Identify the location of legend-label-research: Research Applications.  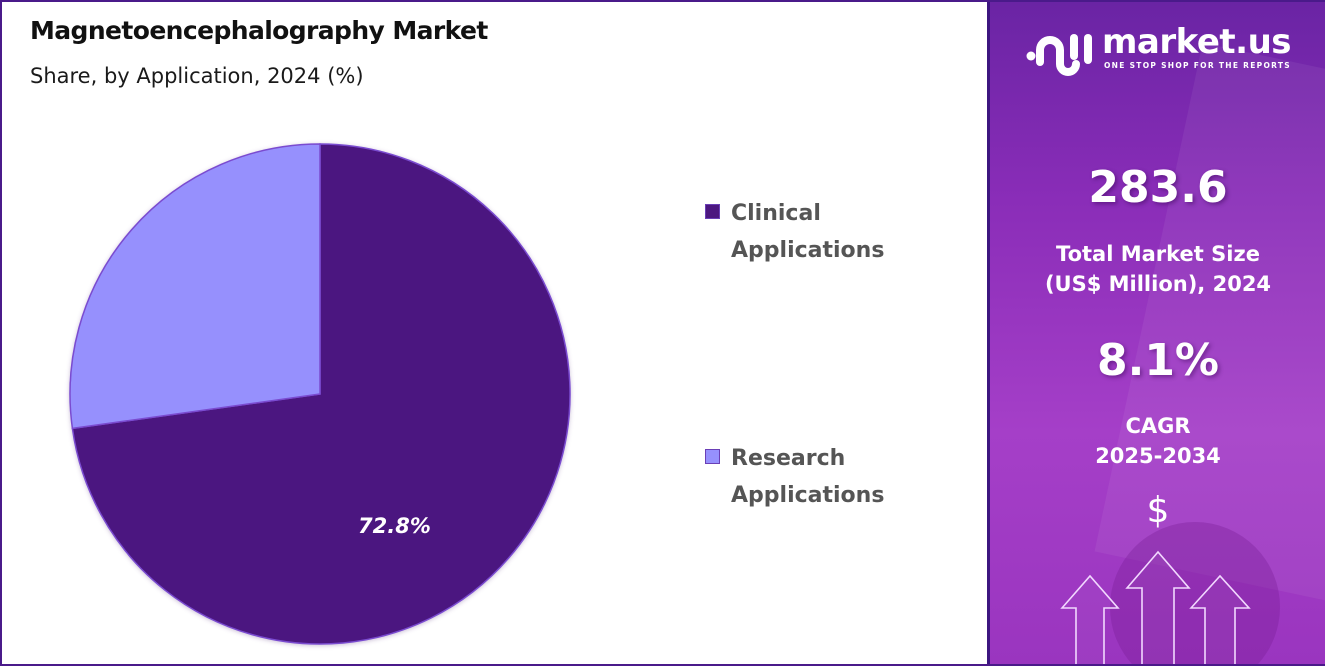
(807, 477).